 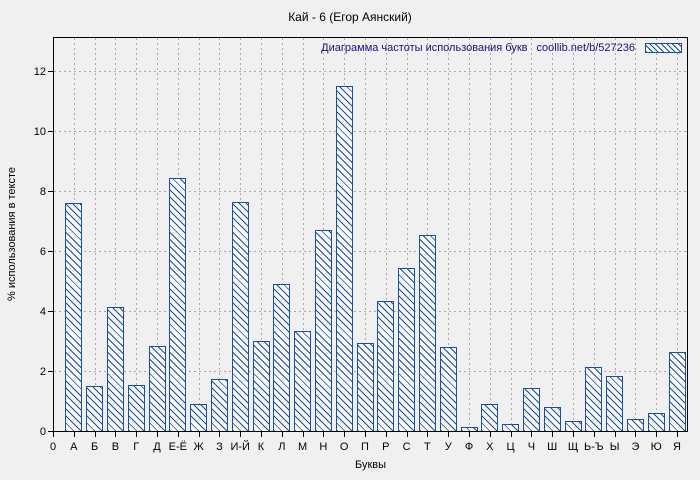 I want to click on x-tick-label-2: В, so click(x=115, y=447).